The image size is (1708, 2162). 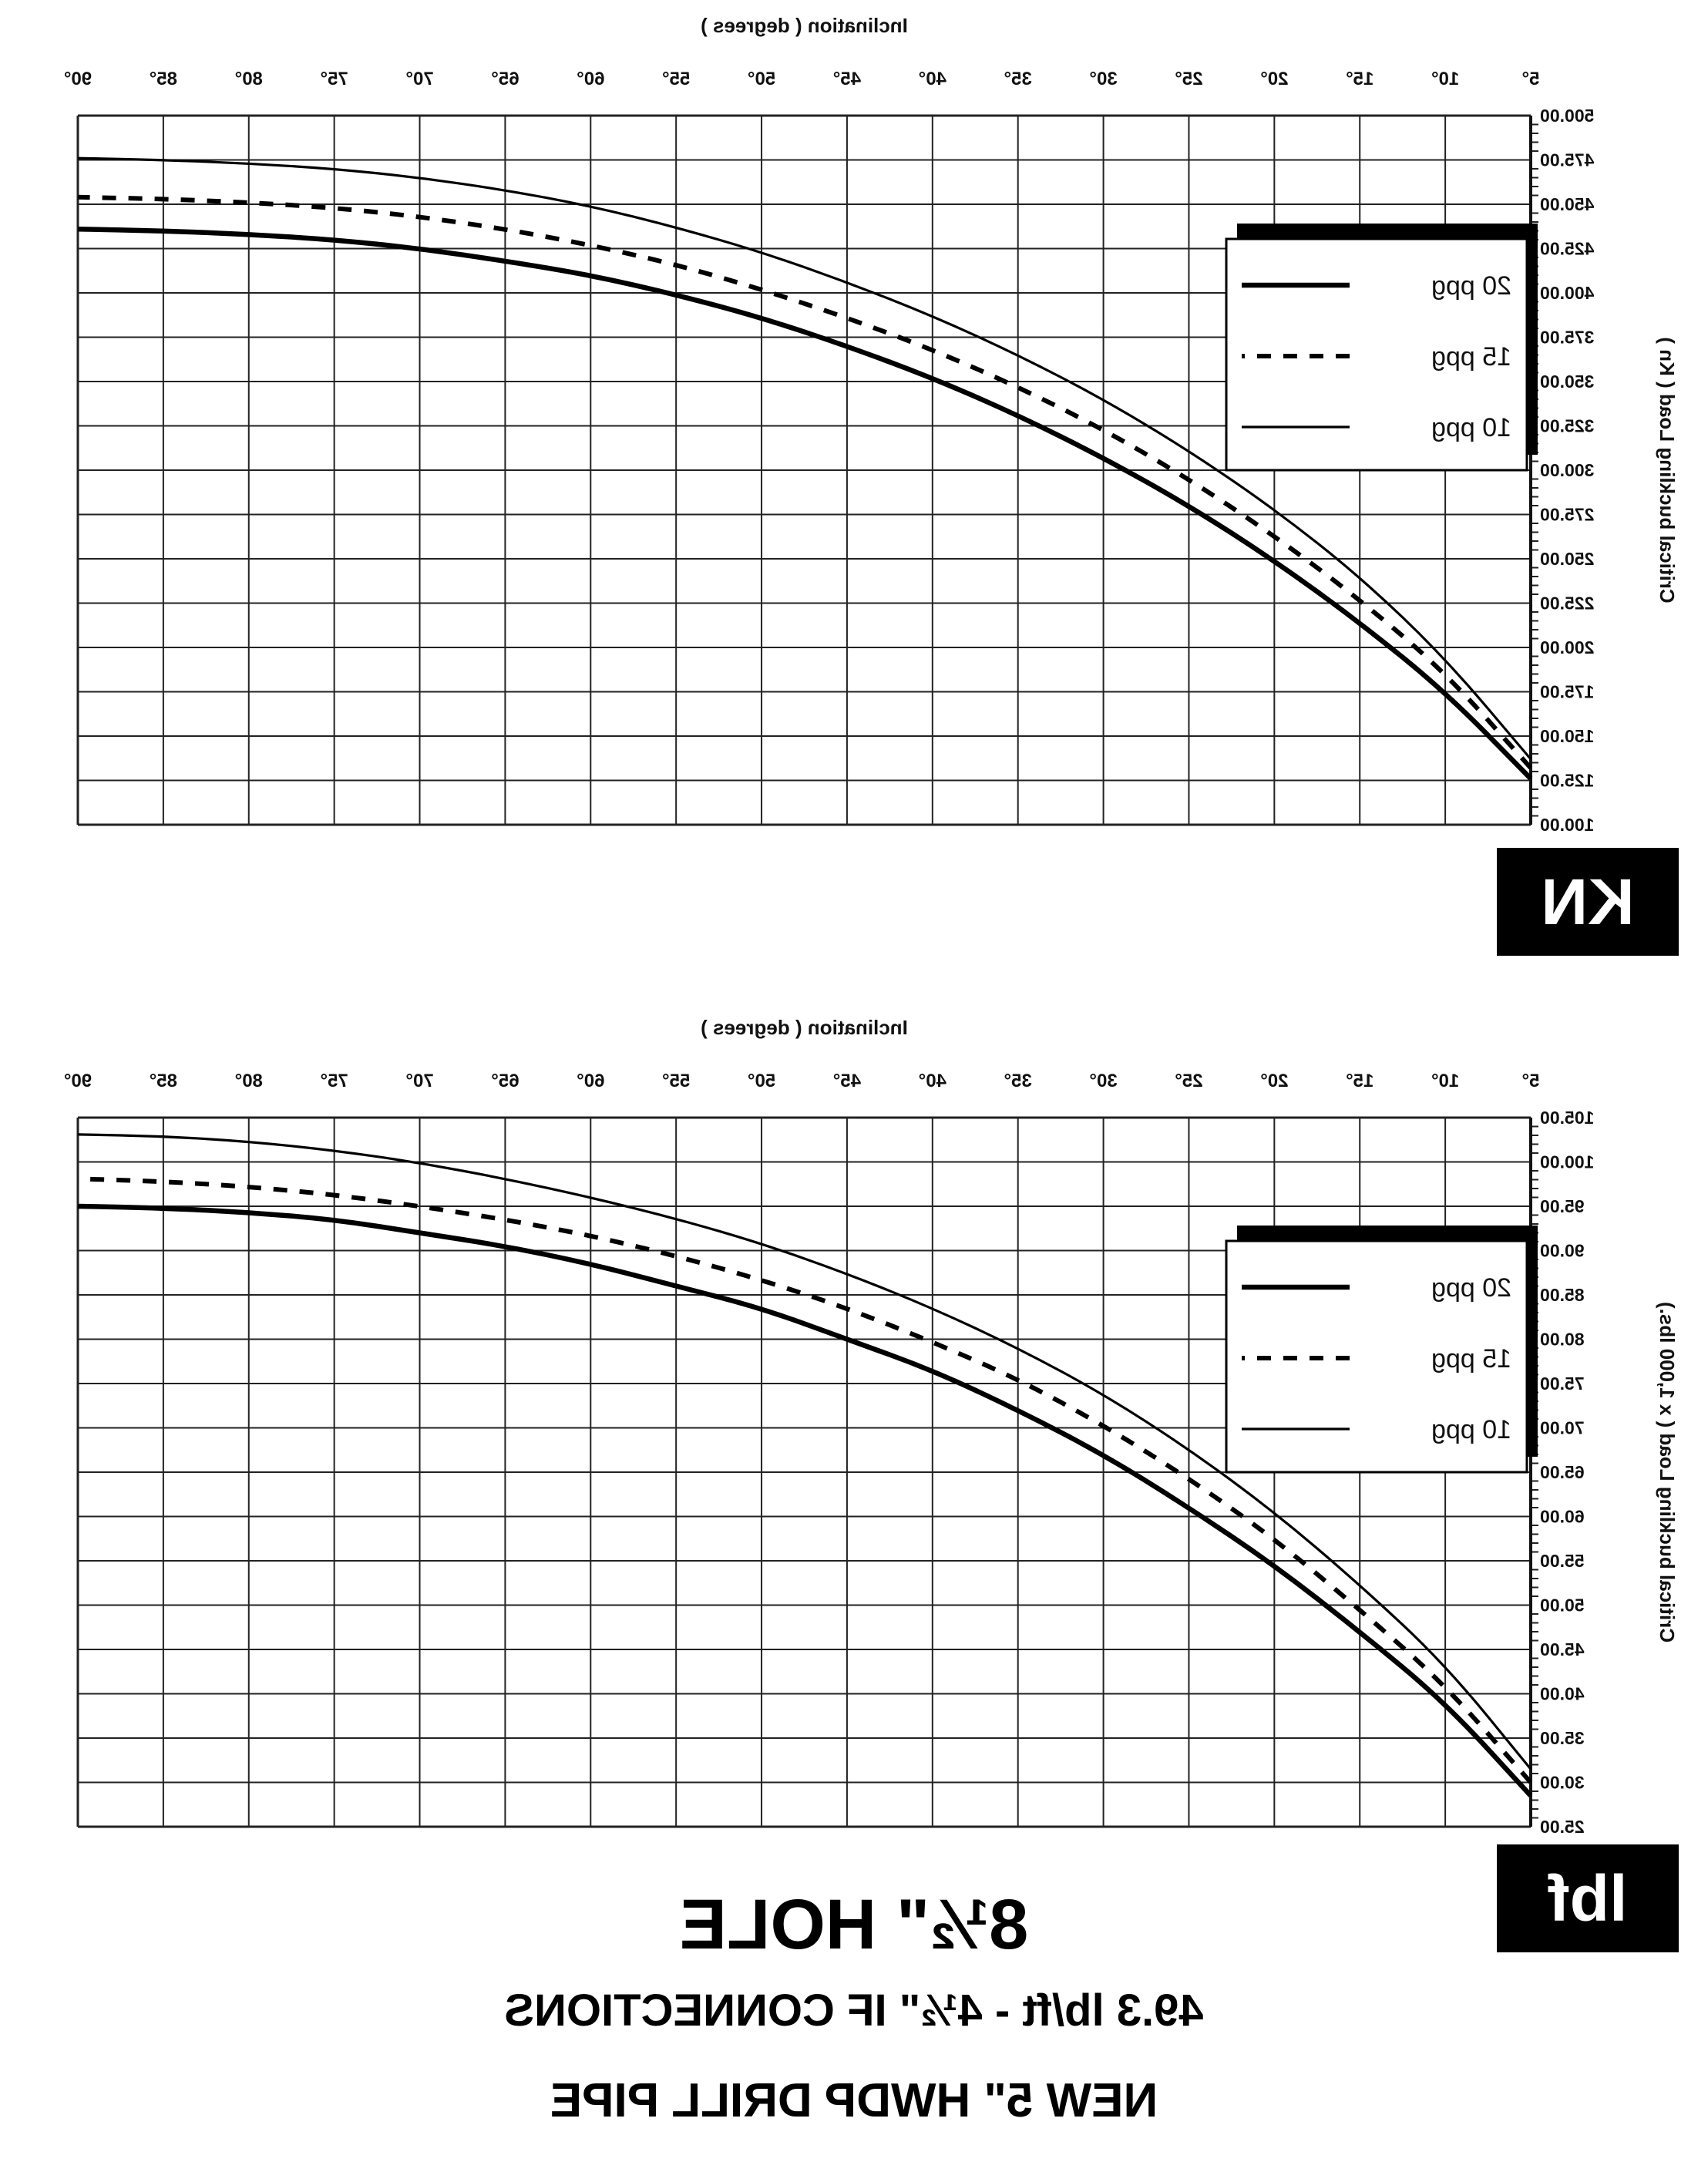 I want to click on y-tick-label: 125.00, so click(x=1567, y=781).